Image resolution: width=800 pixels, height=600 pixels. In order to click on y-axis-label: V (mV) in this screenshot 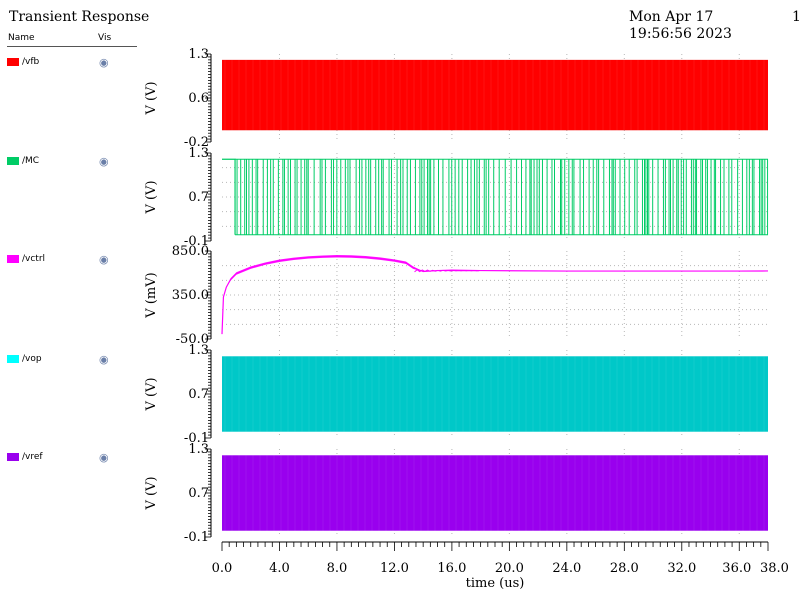, I will do `click(151, 295)`.